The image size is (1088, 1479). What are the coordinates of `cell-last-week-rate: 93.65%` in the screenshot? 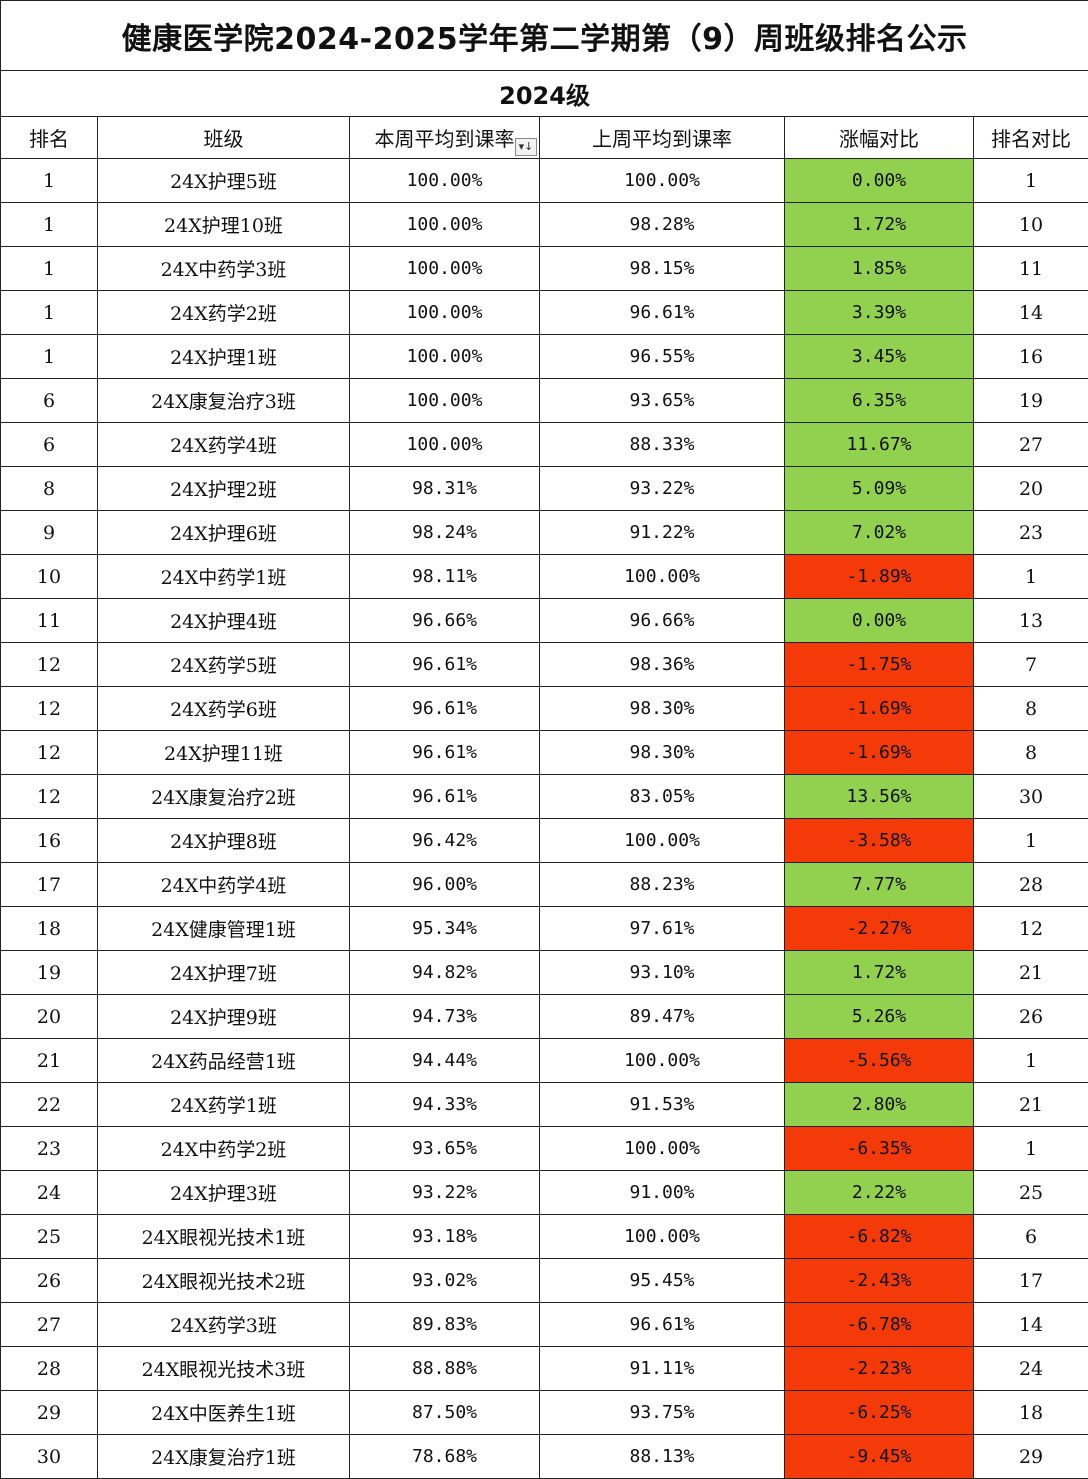 It's located at (662, 400).